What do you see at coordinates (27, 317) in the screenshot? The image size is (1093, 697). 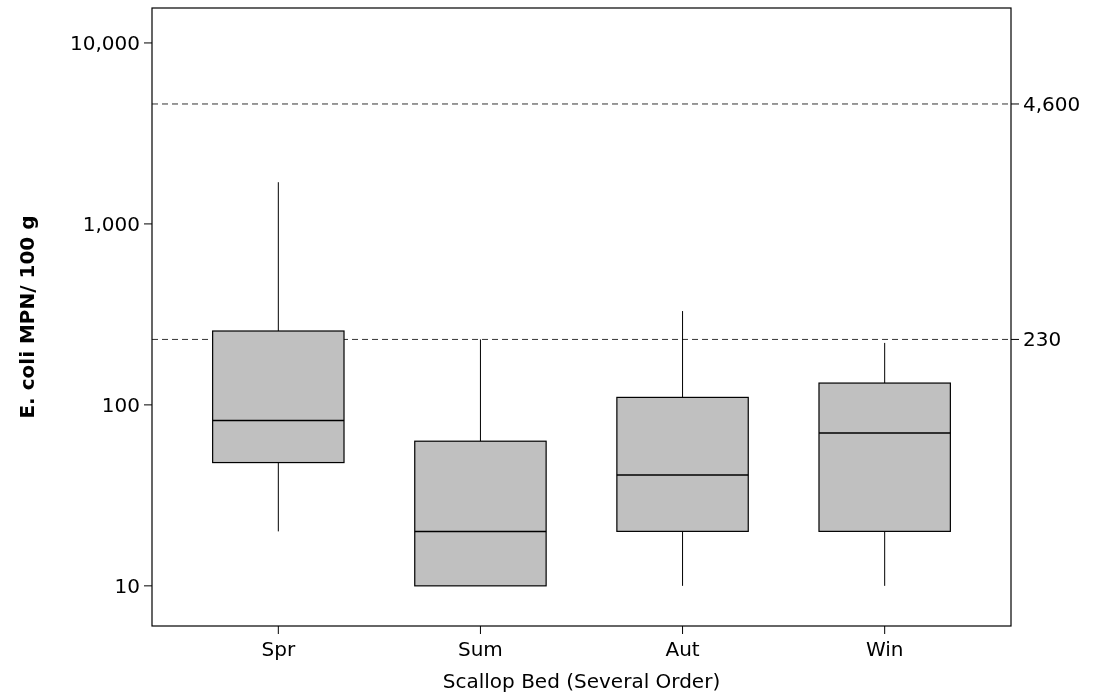 I see `y-axis-title: E. coli MPN/ 100 g` at bounding box center [27, 317].